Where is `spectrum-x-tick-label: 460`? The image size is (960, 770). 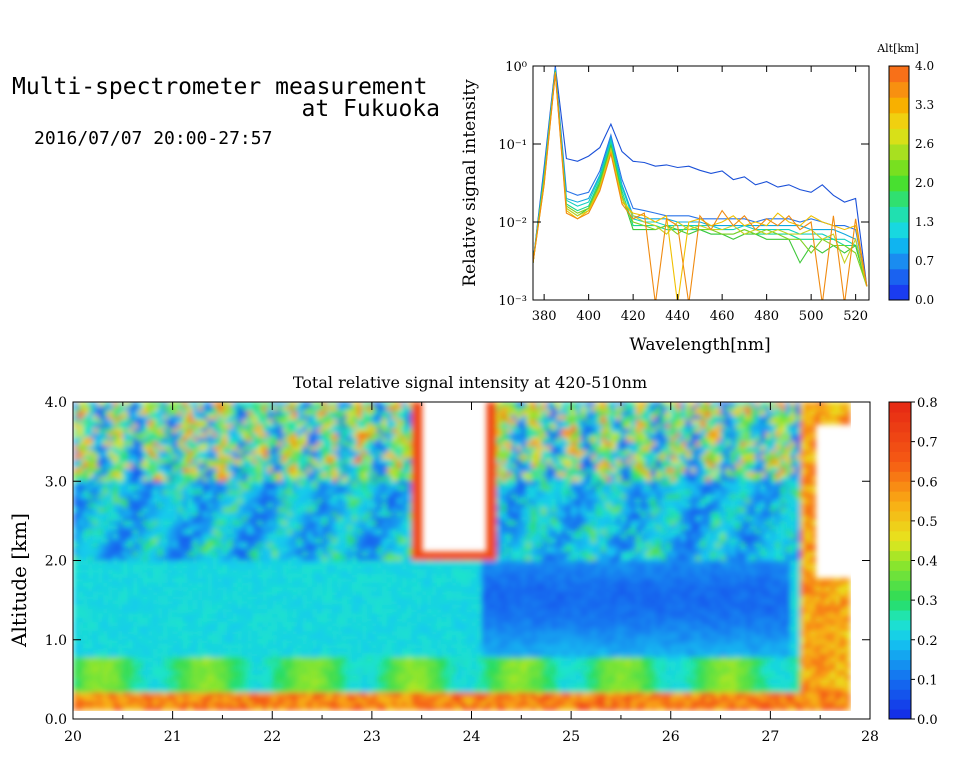 spectrum-x-tick-label: 460 is located at coordinates (722, 316).